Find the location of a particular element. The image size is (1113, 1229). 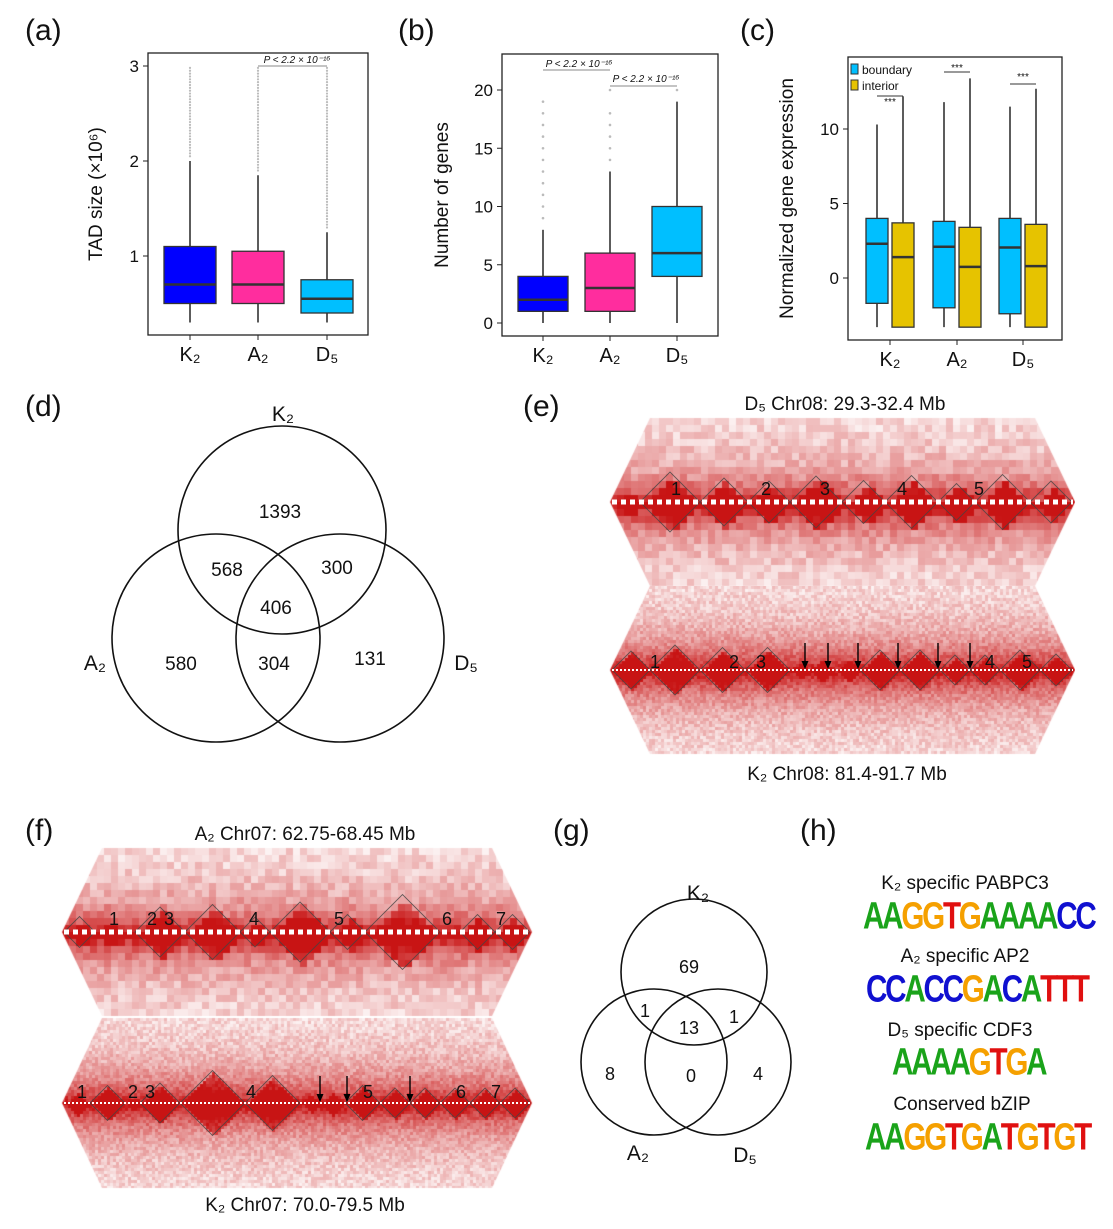

motif-title: K₂ specific PABPC3 is located at coordinates (965, 883).